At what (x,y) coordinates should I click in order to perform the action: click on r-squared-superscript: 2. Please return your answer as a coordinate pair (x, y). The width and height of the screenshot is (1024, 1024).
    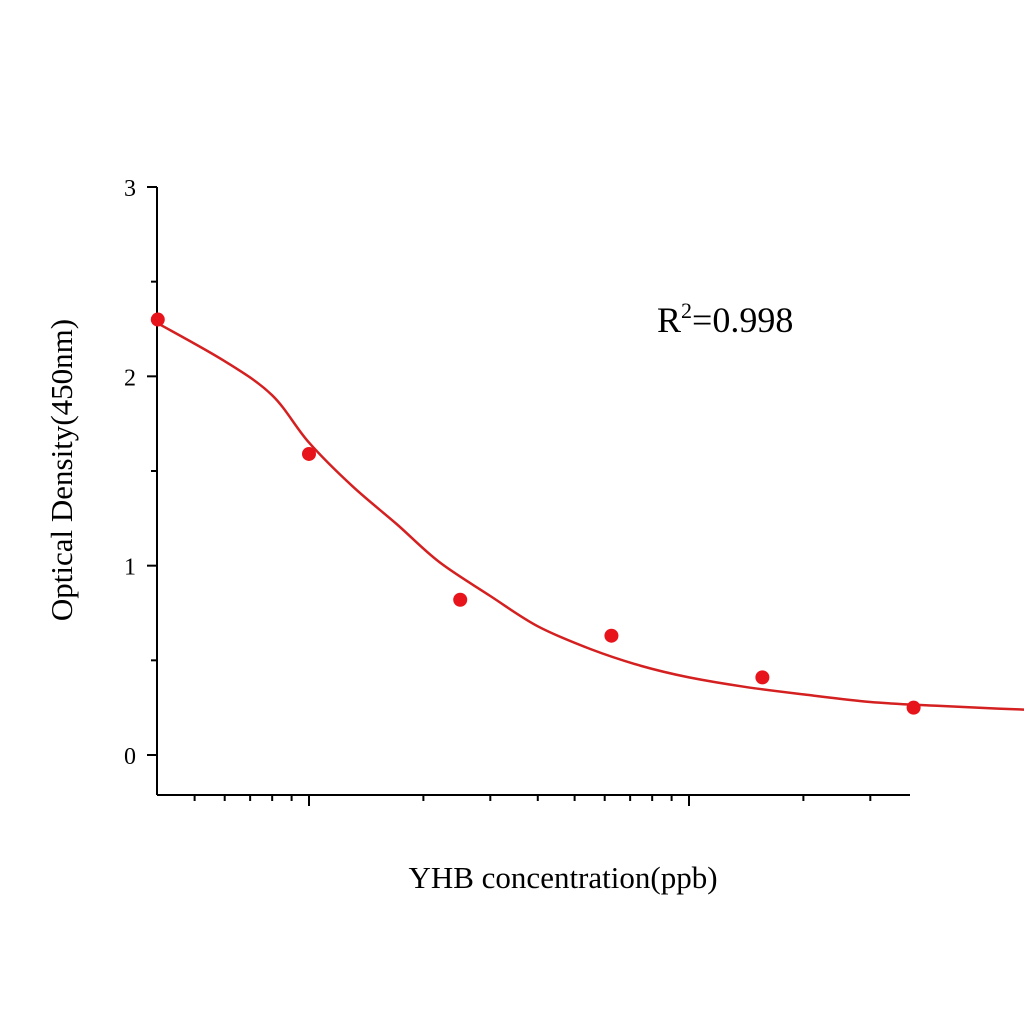
    Looking at the image, I should click on (686, 310).